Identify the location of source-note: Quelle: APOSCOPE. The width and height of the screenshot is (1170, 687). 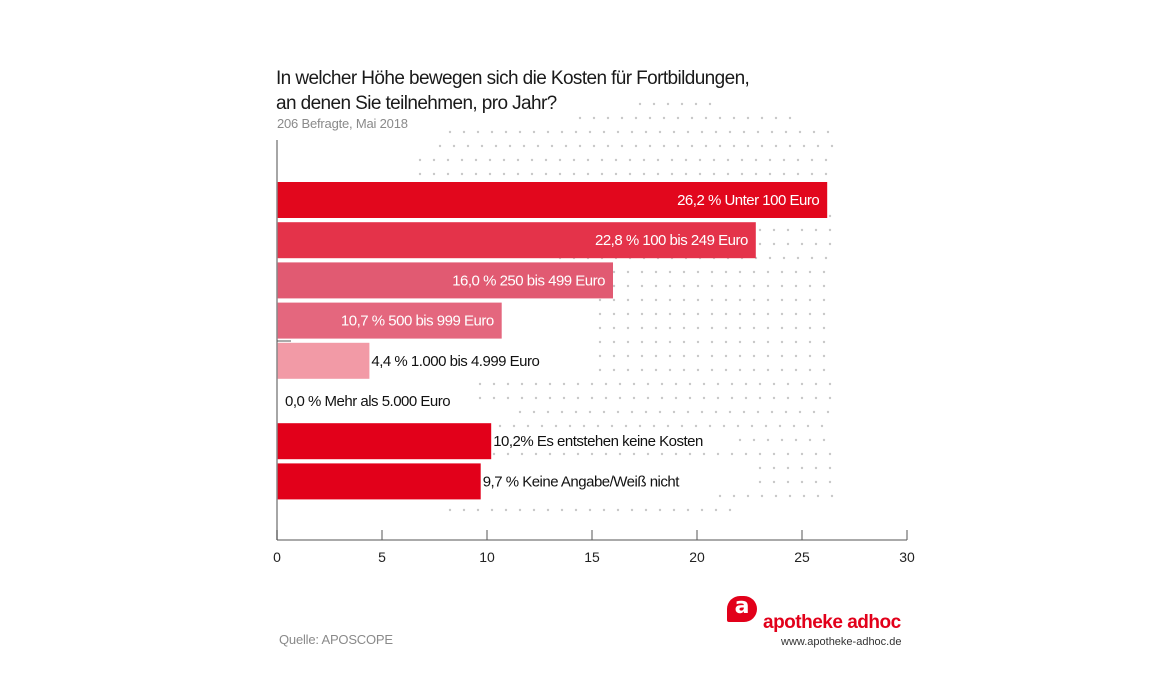
(336, 639).